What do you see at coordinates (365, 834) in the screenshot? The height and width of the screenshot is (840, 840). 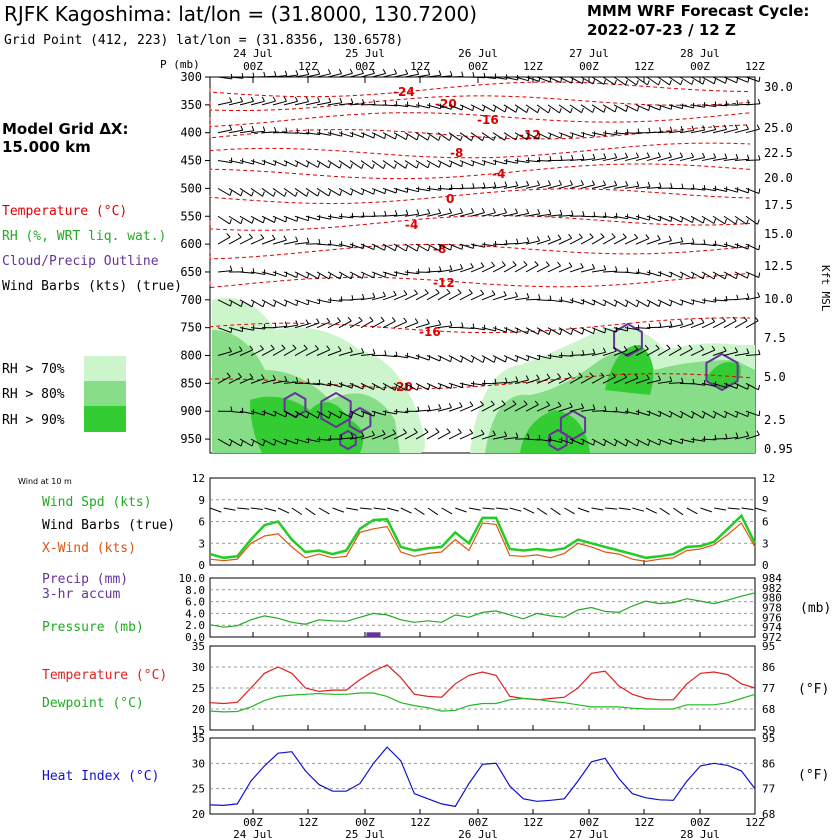 I see `bottom-date-label: 25 Jul` at bounding box center [365, 834].